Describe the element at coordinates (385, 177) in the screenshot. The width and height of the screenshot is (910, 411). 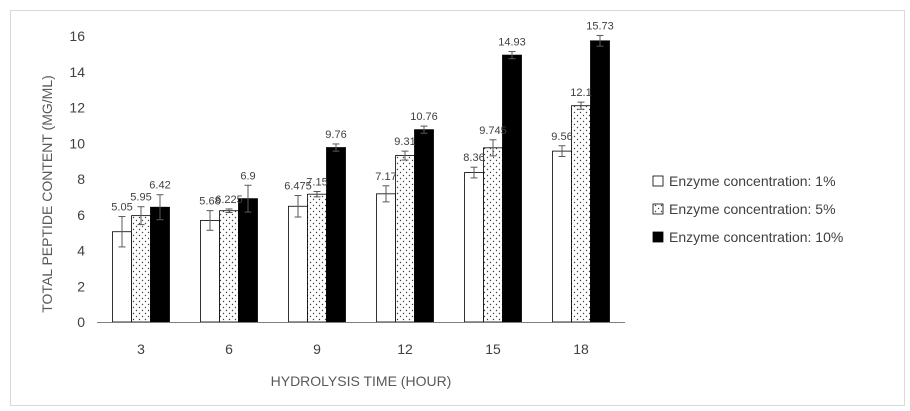
I see `data-label: 7.17` at that location.